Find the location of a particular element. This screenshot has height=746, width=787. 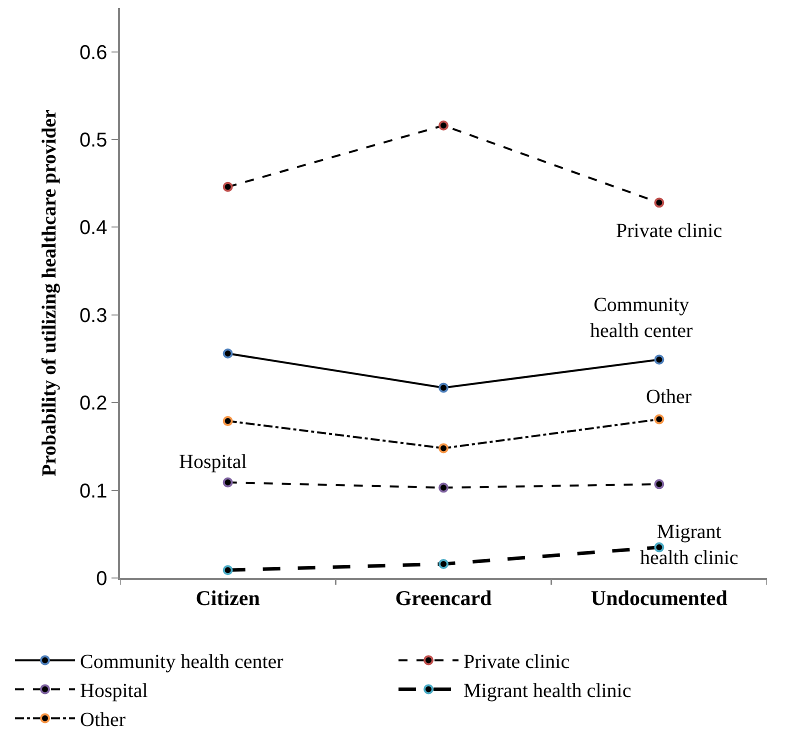

legend-label: Private clinic is located at coordinates (517, 662).